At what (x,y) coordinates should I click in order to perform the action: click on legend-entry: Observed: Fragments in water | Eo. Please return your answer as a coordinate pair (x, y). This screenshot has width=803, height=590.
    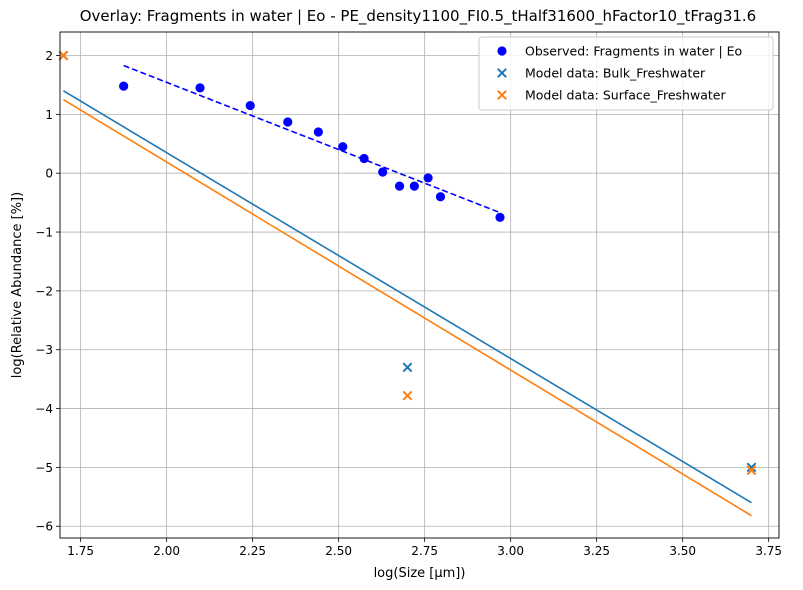
    Looking at the image, I should click on (619, 51).